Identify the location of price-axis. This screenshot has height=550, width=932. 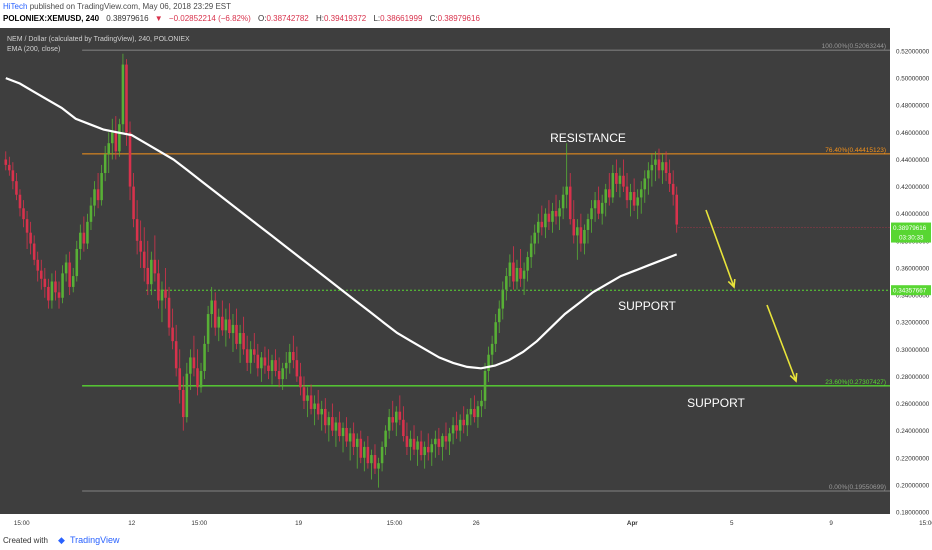
(911, 280).